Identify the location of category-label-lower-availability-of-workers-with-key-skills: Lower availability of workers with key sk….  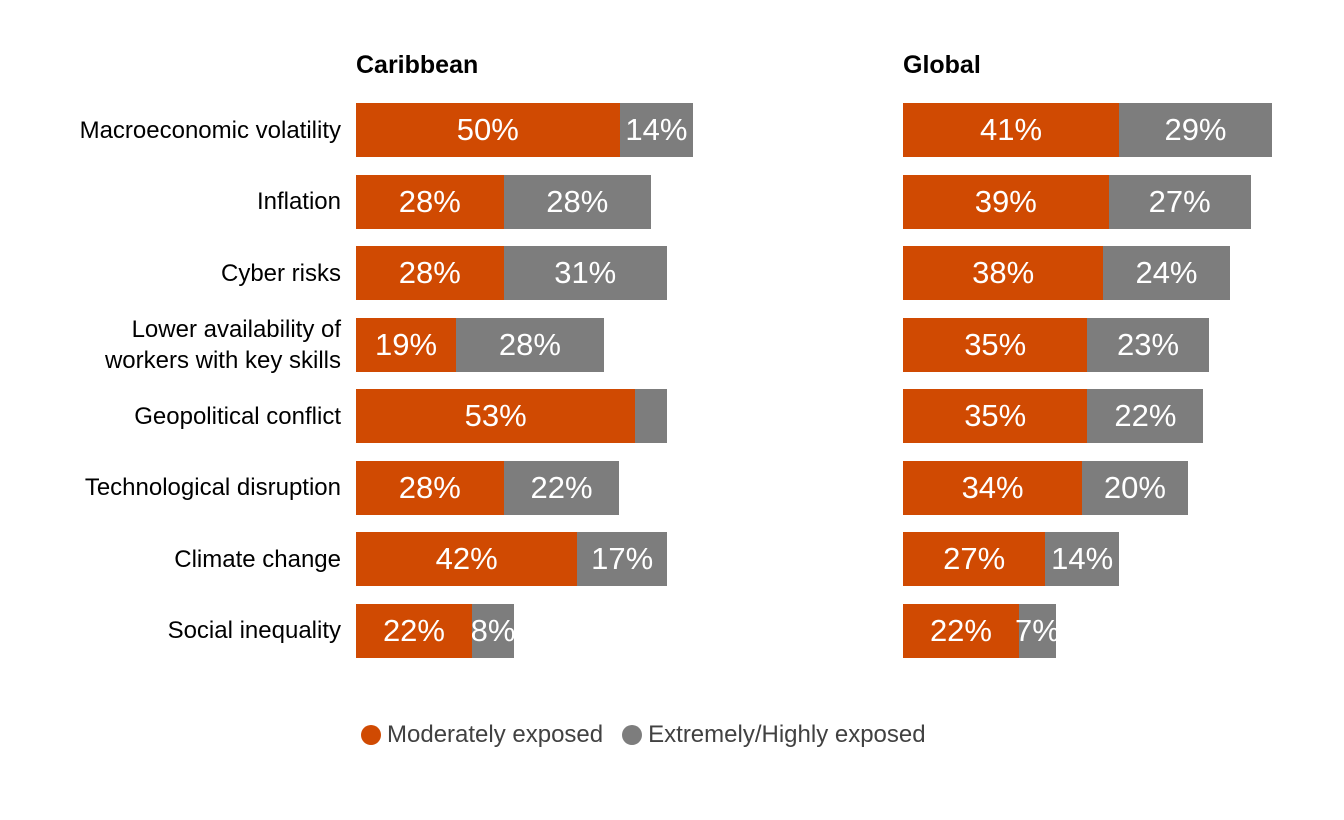
(222, 344).